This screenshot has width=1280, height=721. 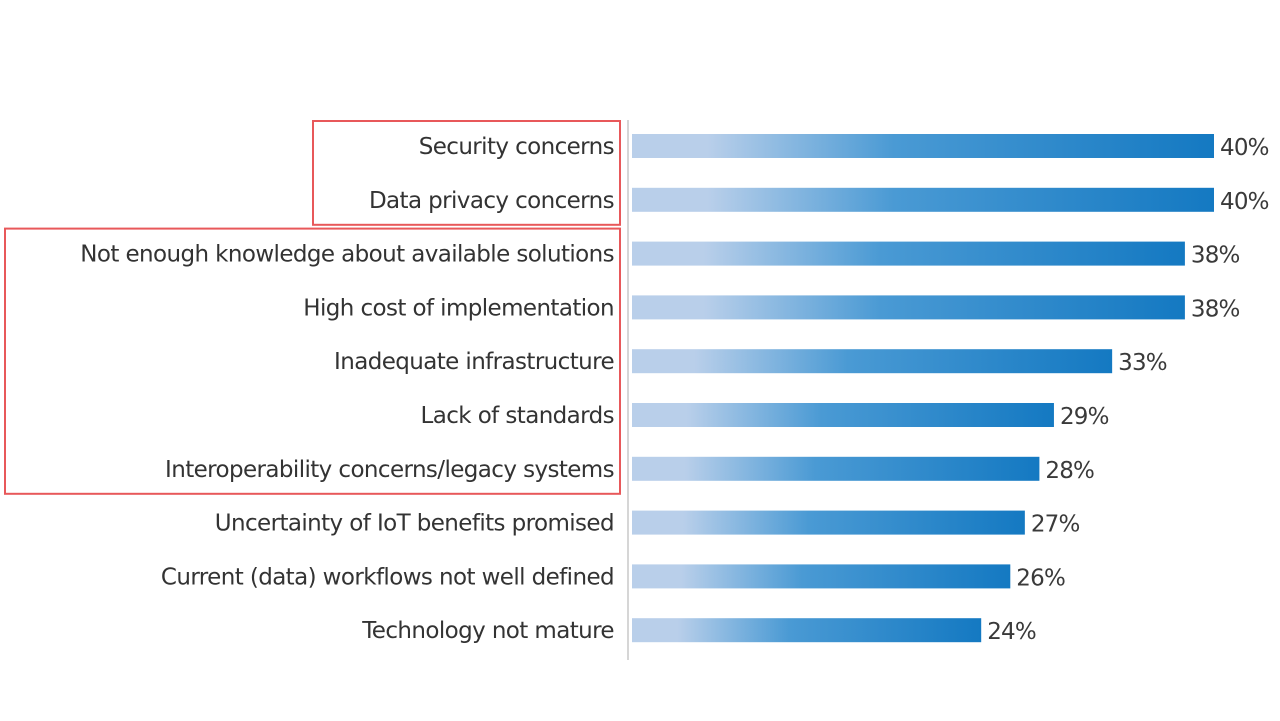 I want to click on bar-row: Lack of standards 29%, so click(x=765, y=416).